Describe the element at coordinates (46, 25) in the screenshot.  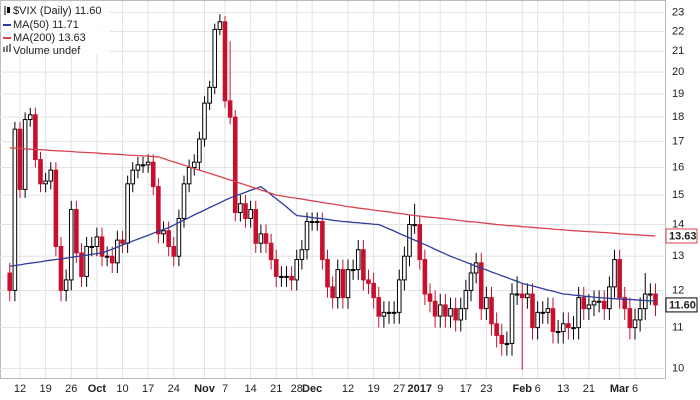
I see `legend-label: MA(50) 11.71` at that location.